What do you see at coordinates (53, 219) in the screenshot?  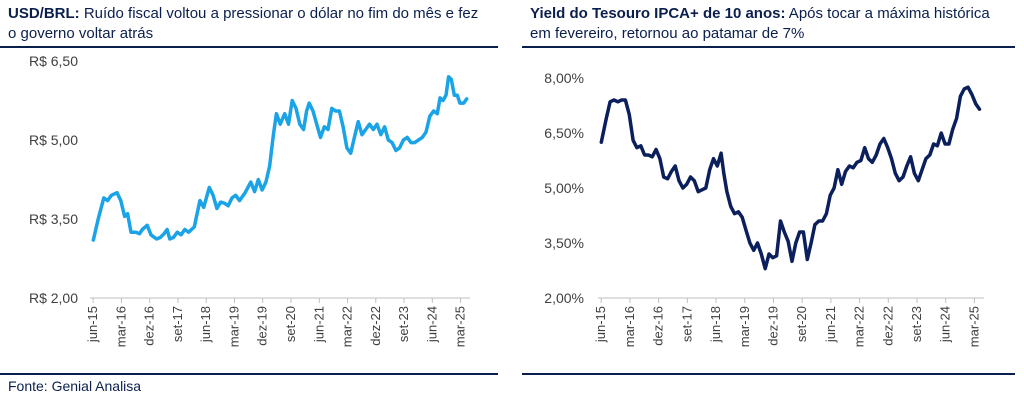 I see `usdbrl-y-tick-label: R$ 3,50` at bounding box center [53, 219].